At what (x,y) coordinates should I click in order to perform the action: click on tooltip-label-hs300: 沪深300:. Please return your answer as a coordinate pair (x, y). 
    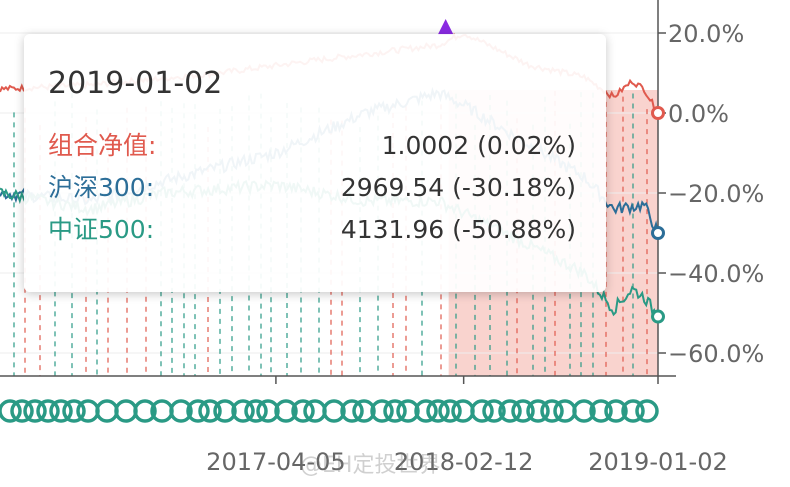
    Looking at the image, I should click on (101, 187).